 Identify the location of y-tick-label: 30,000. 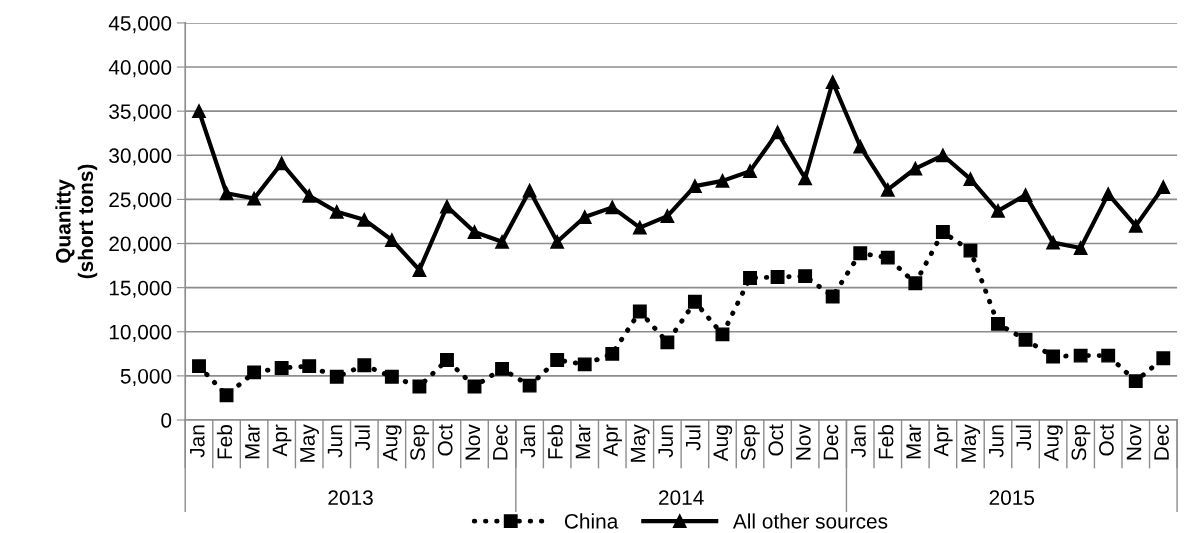
(140, 157).